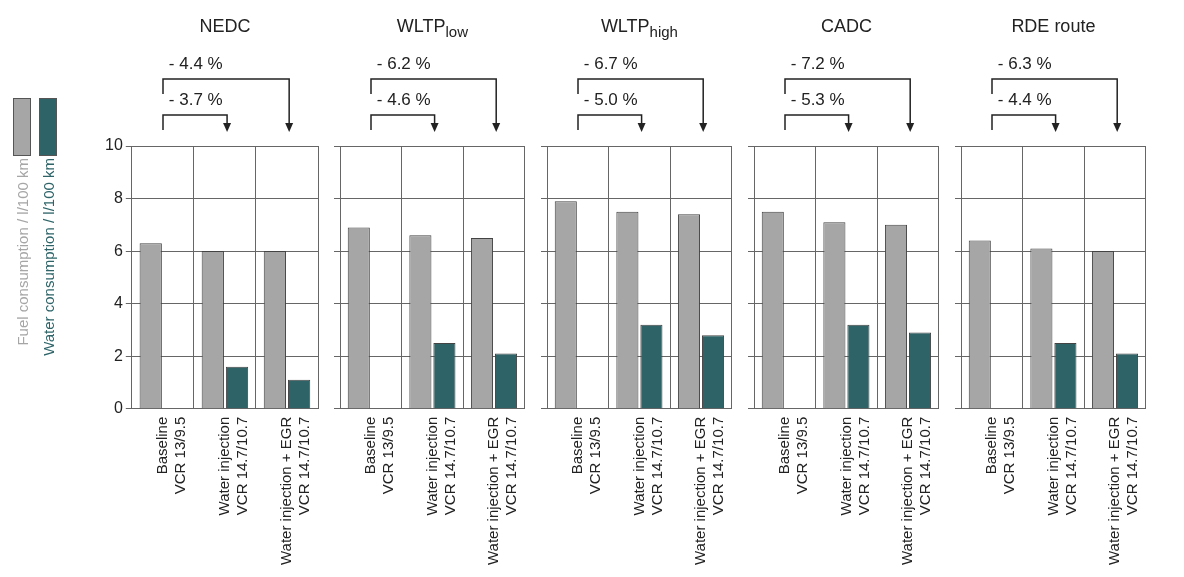  What do you see at coordinates (846, 26) in the screenshot?
I see `chart-title: CADC` at bounding box center [846, 26].